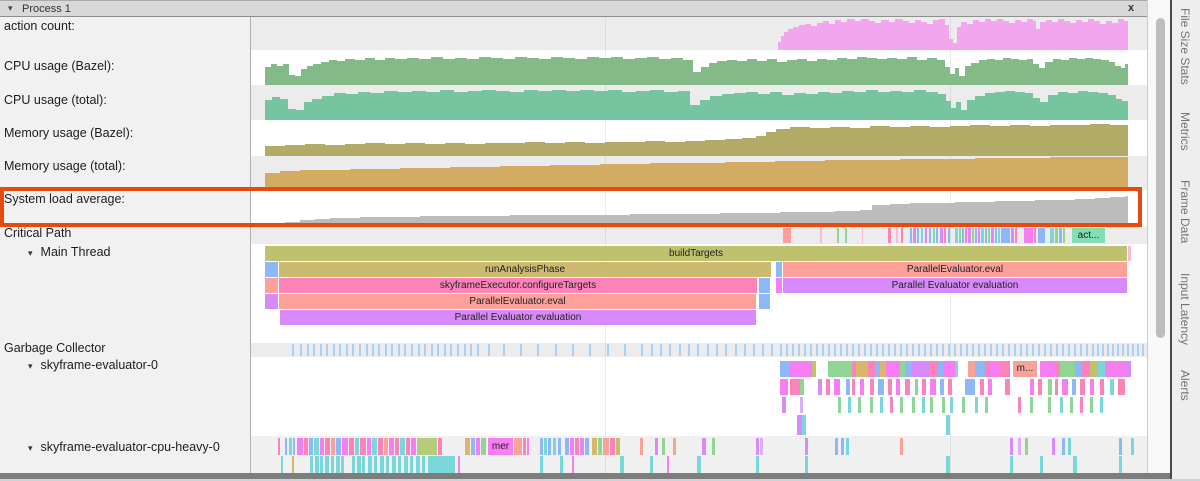 This screenshot has width=1200, height=481. Describe the element at coordinates (696, 207) in the screenshot. I see `counter-chart-system-load-average` at that location.